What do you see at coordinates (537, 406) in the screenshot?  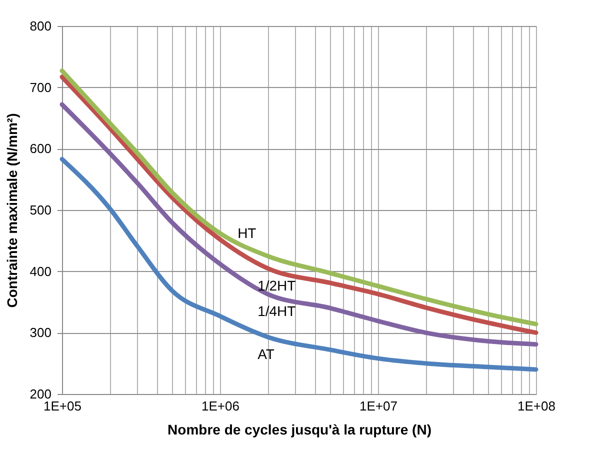 I see `x-tick-label: 1E+08` at bounding box center [537, 406].